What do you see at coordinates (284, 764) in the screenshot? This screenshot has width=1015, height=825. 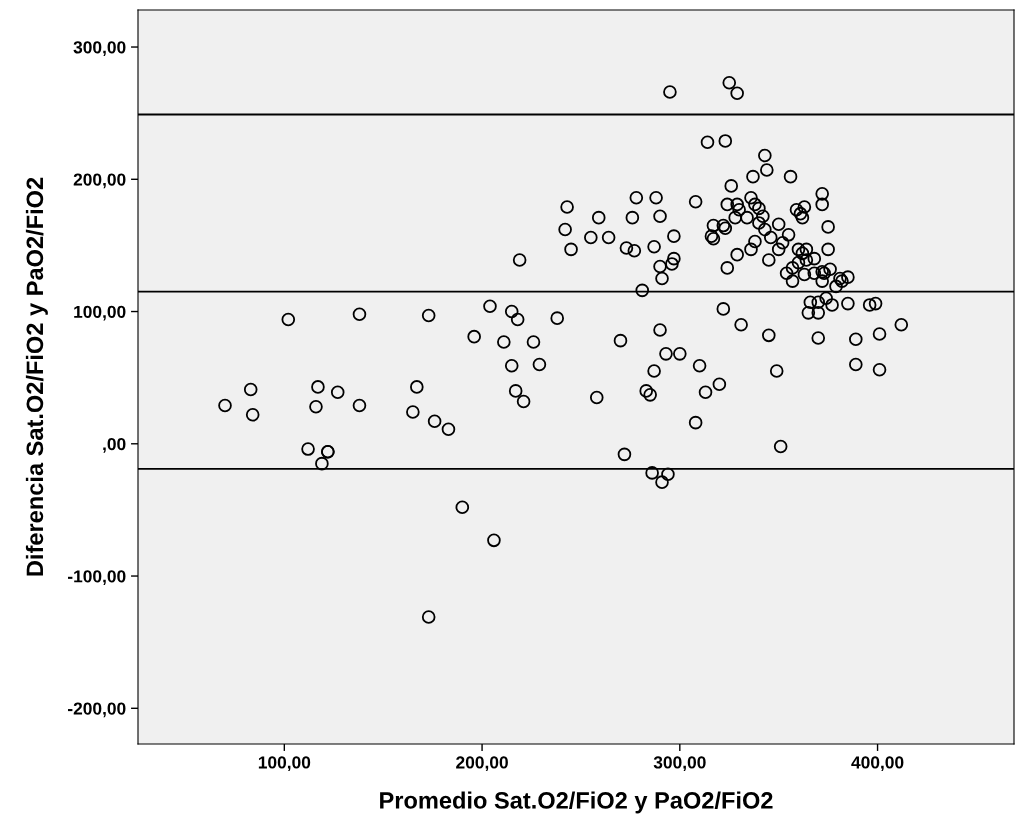 I see `x-tick-label: 100,00` at bounding box center [284, 764].